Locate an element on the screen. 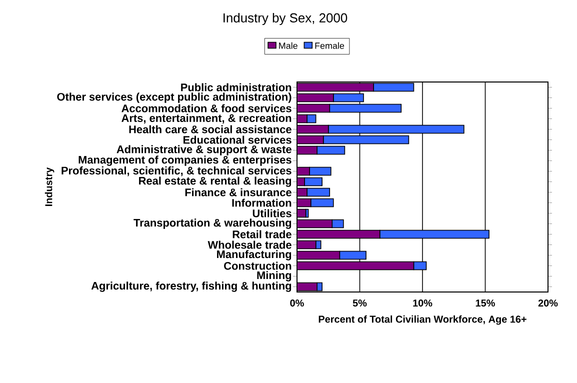 Image resolution: width=577 pixels, height=383 pixels. y-tick-label: Agriculture, forestry, fishing & hunting is located at coordinates (191, 287).